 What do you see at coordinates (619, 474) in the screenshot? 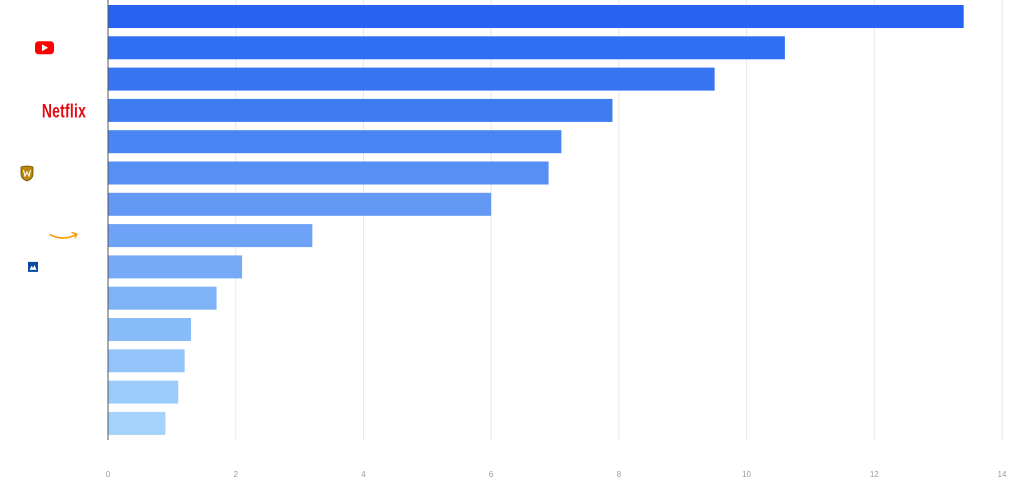
I see `x-tick-label: 8` at bounding box center [619, 474].